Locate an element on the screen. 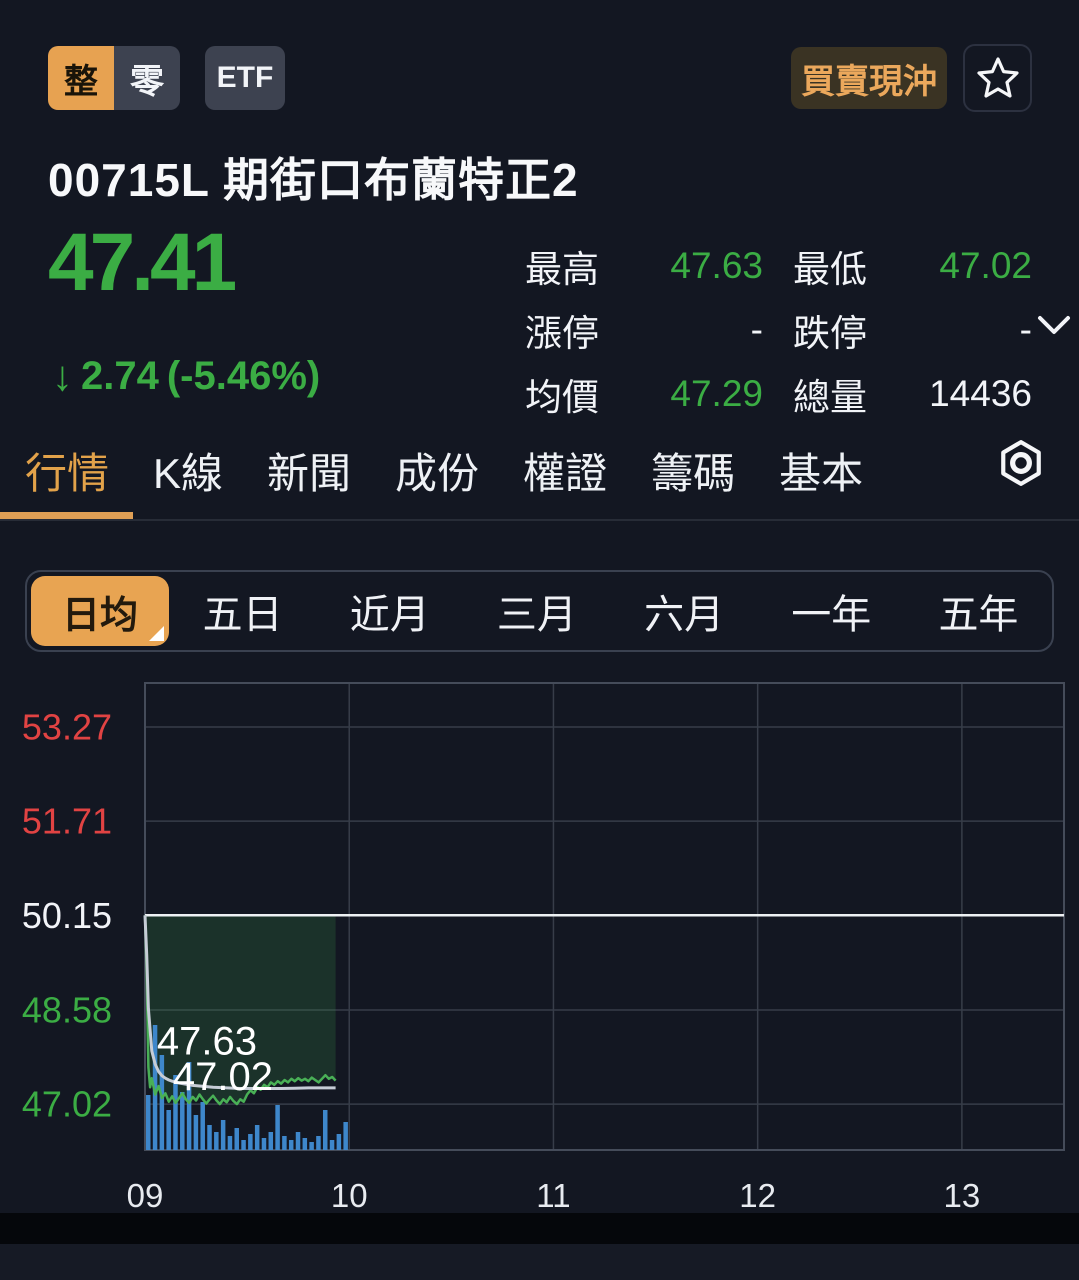 The height and width of the screenshot is (1280, 1079). favorite-button is located at coordinates (997, 78).